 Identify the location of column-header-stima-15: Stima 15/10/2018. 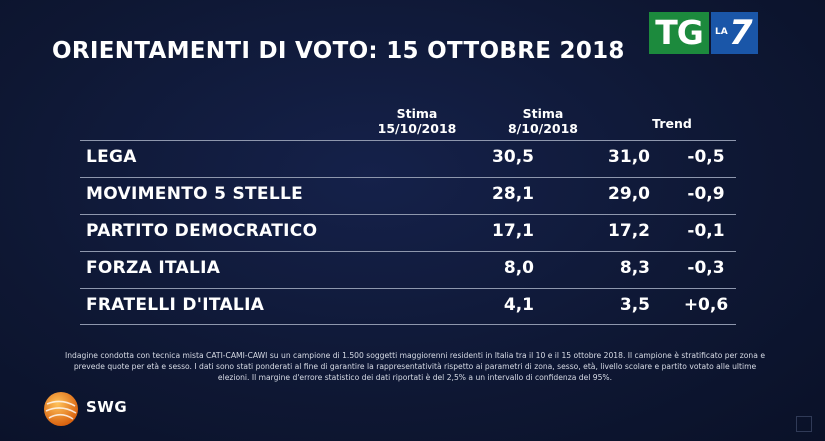
(417, 121).